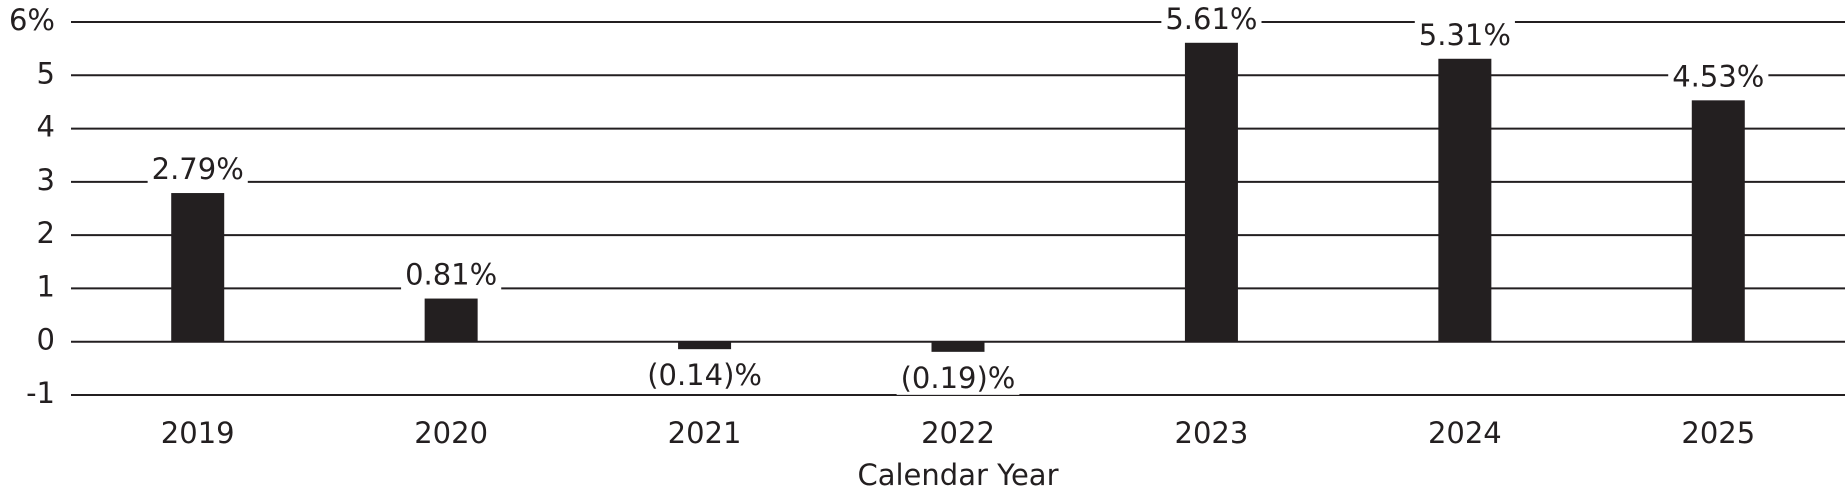 The height and width of the screenshot is (497, 1845). I want to click on x-axis-title: Calendar Year, so click(957, 475).